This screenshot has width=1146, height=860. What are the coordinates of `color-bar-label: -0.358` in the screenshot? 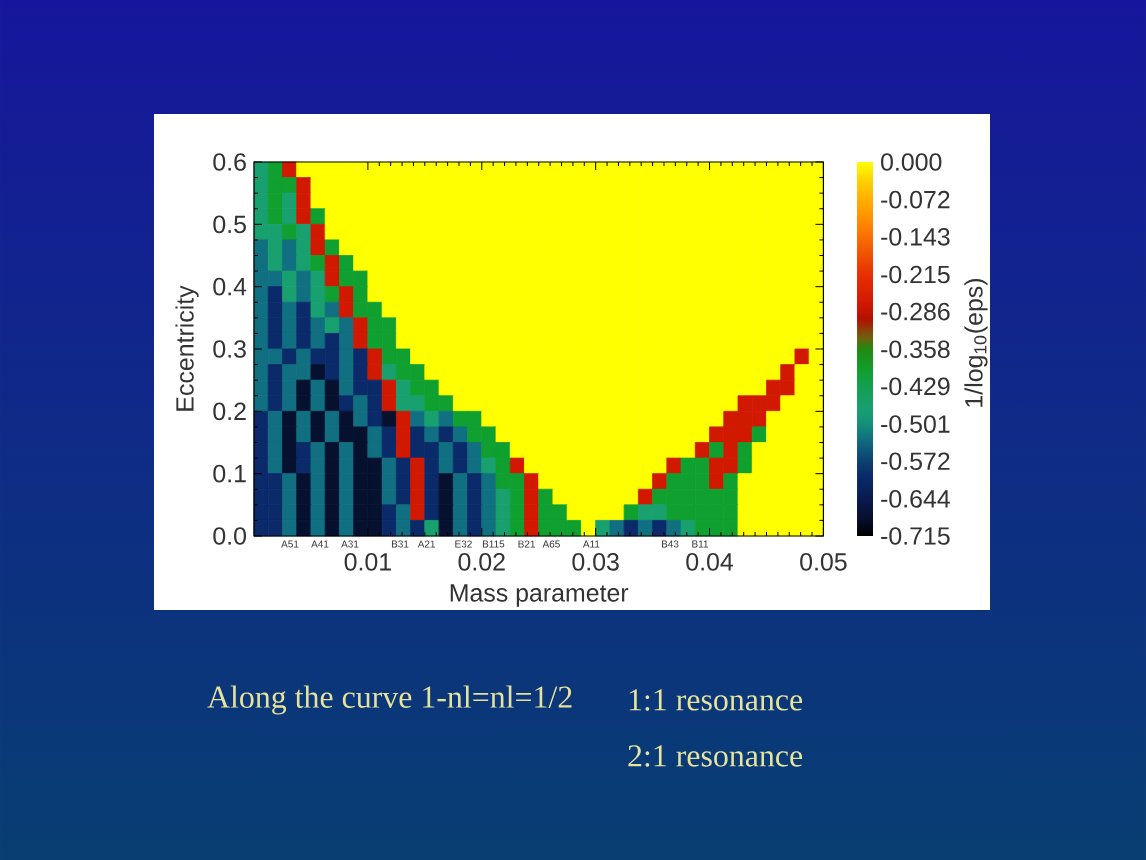 It's located at (915, 349).